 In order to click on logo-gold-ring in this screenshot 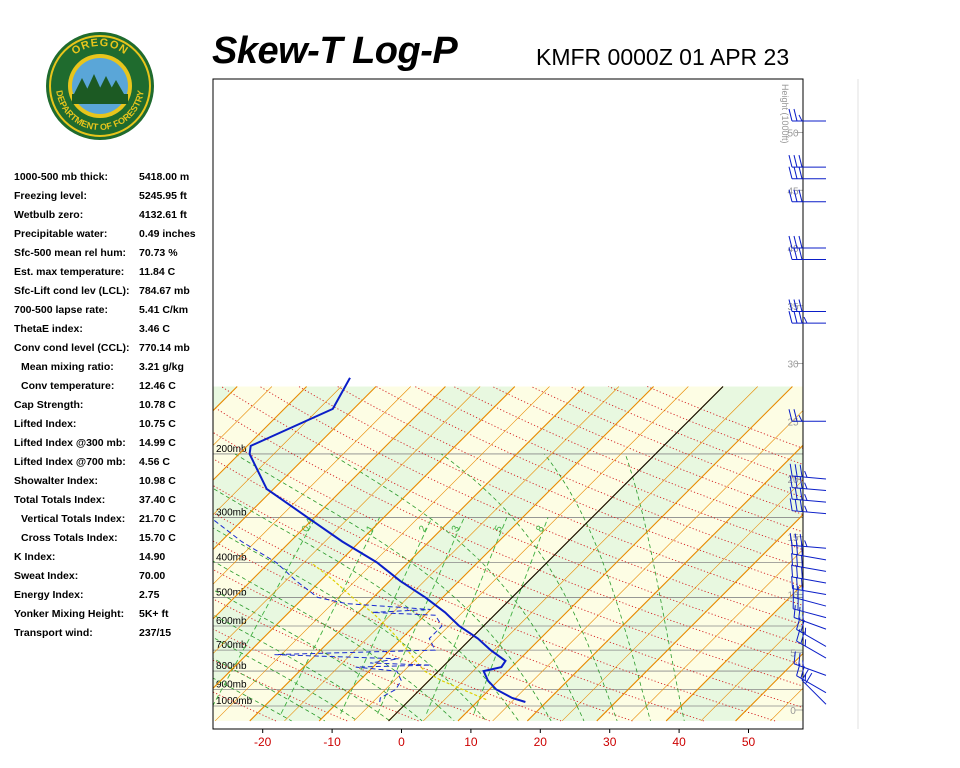, I will do `click(100, 86)`.